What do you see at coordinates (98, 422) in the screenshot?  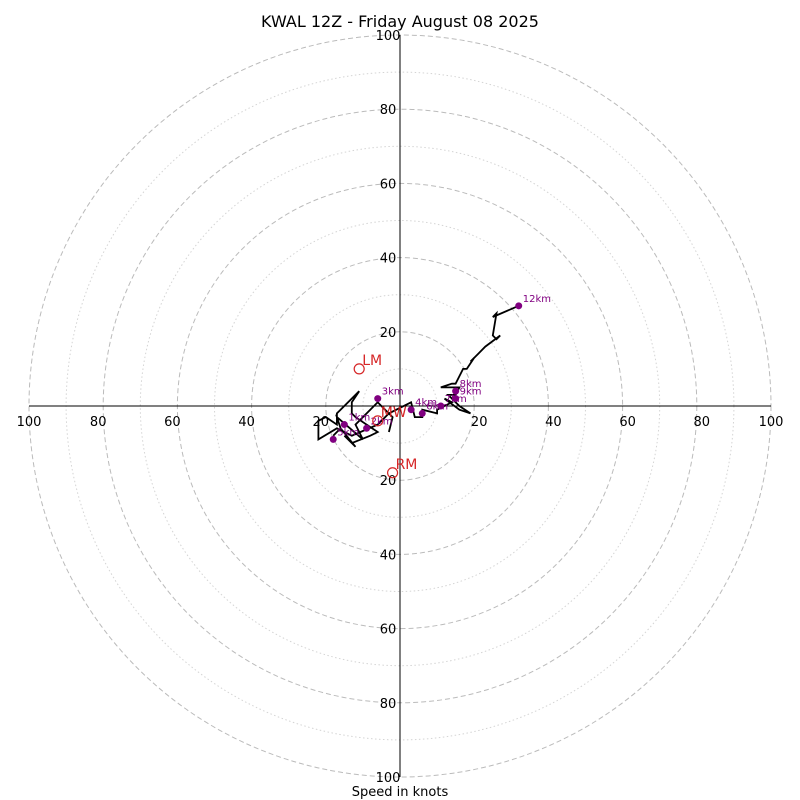 I see `tick-label-left: 80` at bounding box center [98, 422].